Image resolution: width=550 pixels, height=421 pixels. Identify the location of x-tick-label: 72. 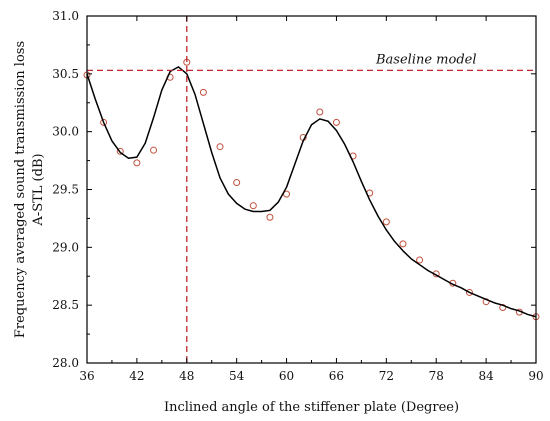
(386, 376).